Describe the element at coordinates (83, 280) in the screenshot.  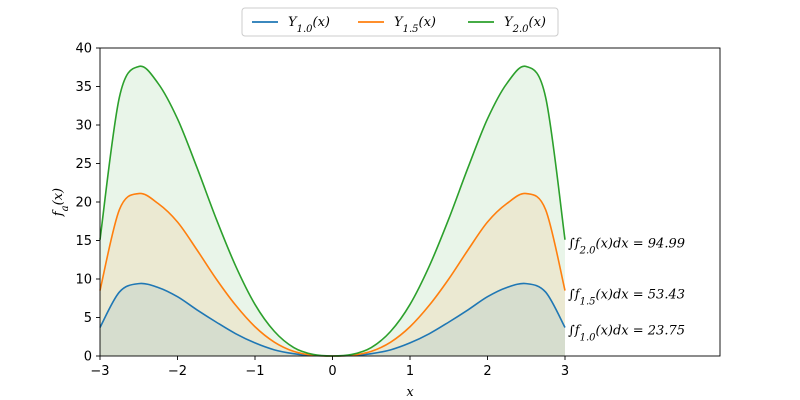
I see `y-tick-label: 10` at that location.